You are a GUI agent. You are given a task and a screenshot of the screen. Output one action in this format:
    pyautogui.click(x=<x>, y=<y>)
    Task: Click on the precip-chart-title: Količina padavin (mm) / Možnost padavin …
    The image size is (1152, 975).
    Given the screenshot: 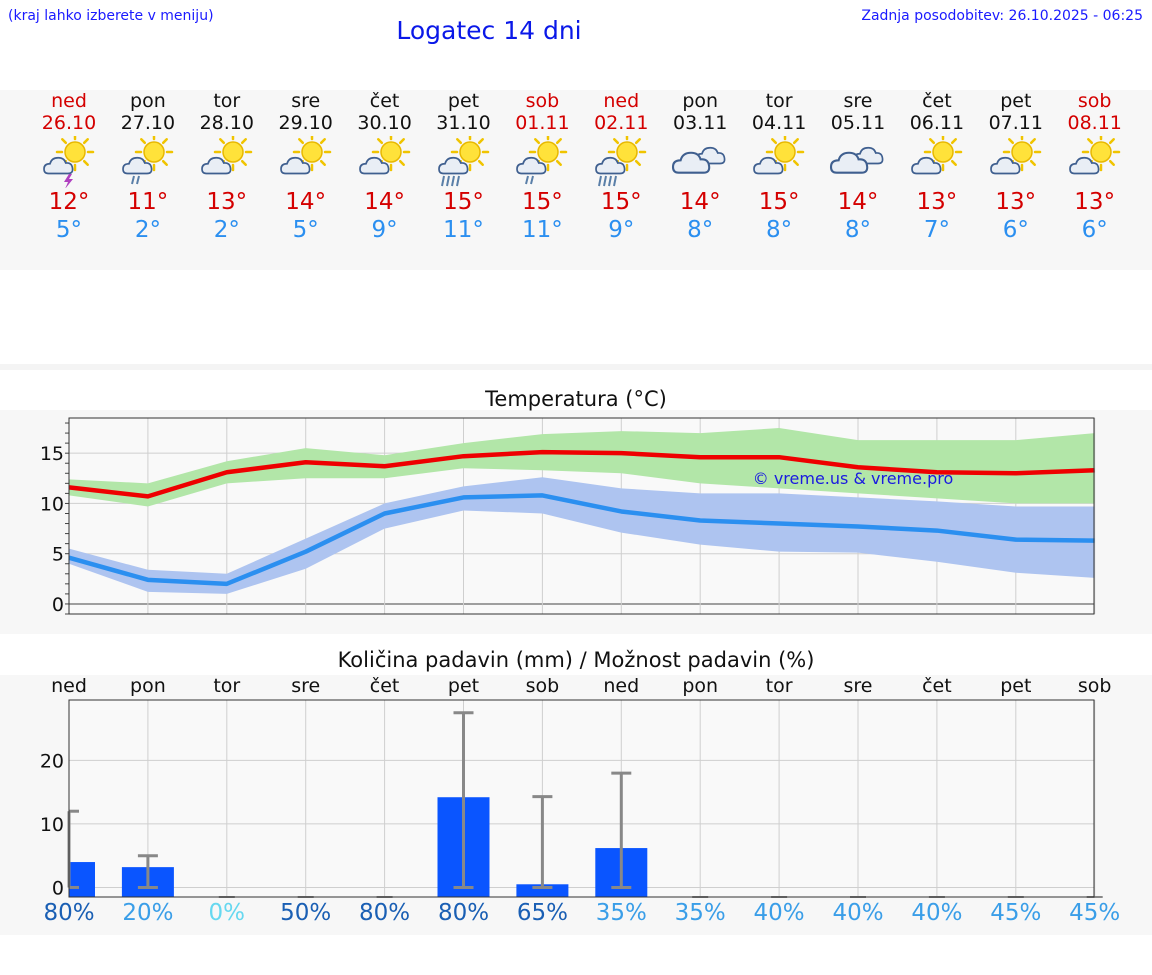 What is the action you would take?
    pyautogui.click(x=576, y=660)
    